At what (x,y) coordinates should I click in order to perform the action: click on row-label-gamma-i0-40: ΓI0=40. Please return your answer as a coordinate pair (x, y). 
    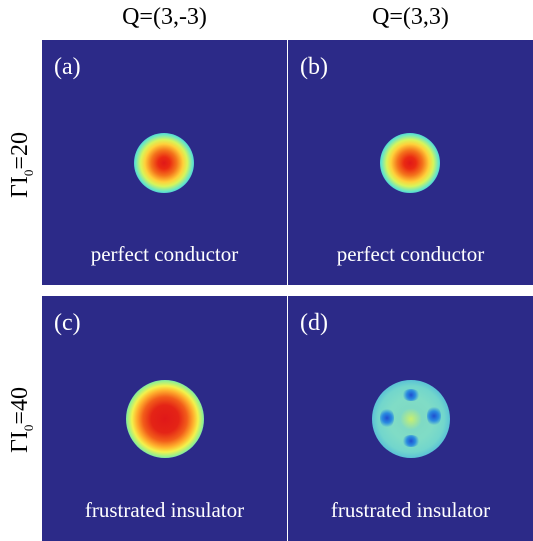
    Looking at the image, I should click on (22, 420).